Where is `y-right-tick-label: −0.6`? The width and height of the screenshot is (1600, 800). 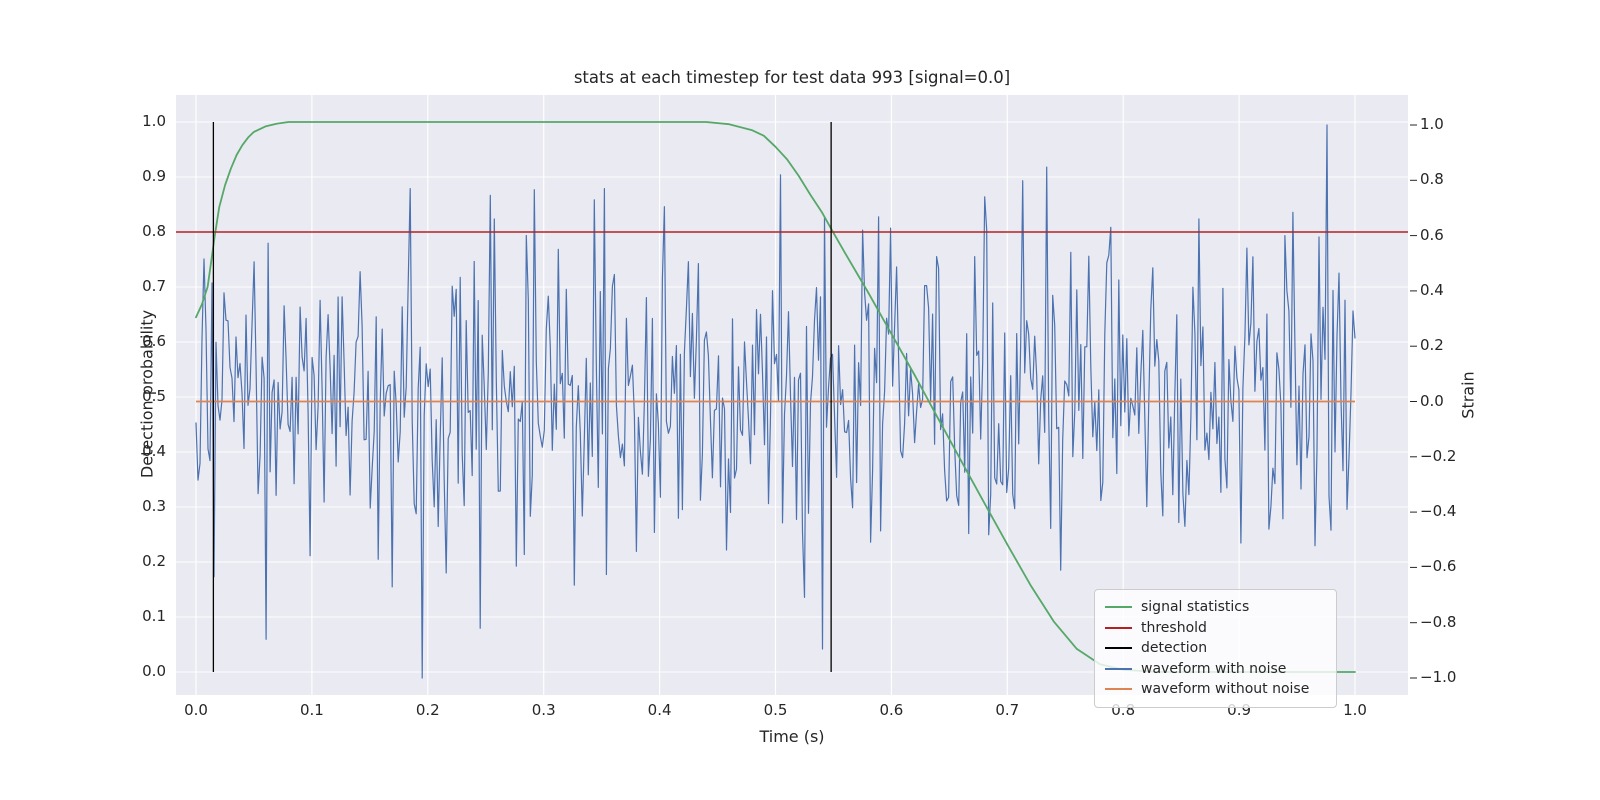
y-right-tick-label: −0.6 is located at coordinates (1438, 566).